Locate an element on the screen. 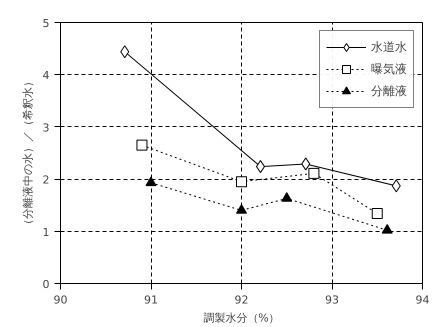  x-tick-label: 94 is located at coordinates (423, 300).